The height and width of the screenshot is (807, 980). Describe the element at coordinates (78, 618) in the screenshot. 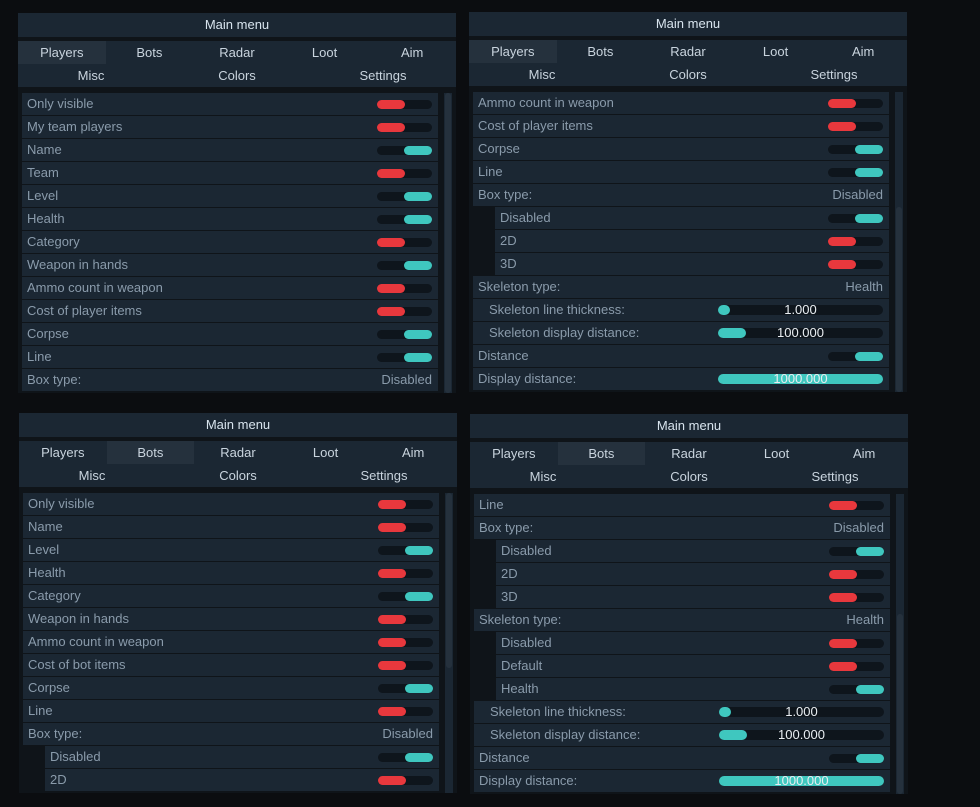

I see `setting-label: Weapon in hands` at that location.